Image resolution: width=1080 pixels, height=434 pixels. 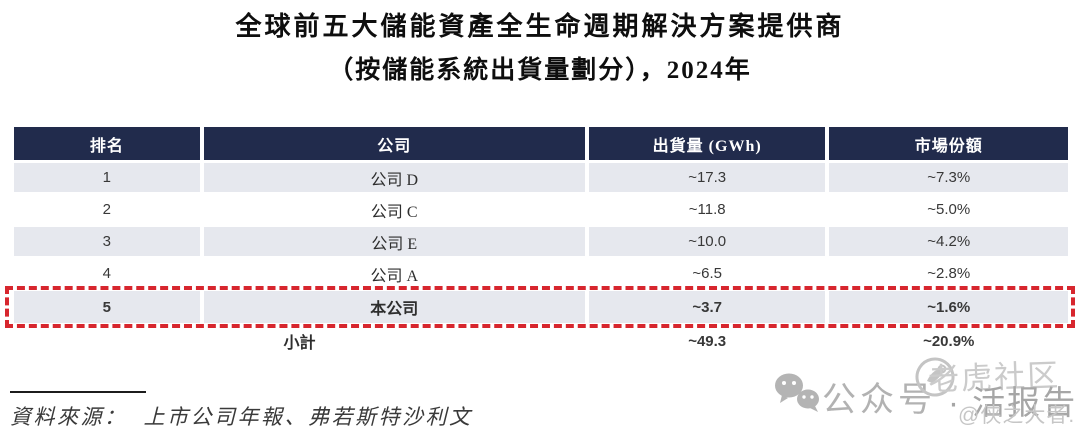 I want to click on source-text: 上市公司年報、弗若斯特沙利文, so click(x=308, y=417).